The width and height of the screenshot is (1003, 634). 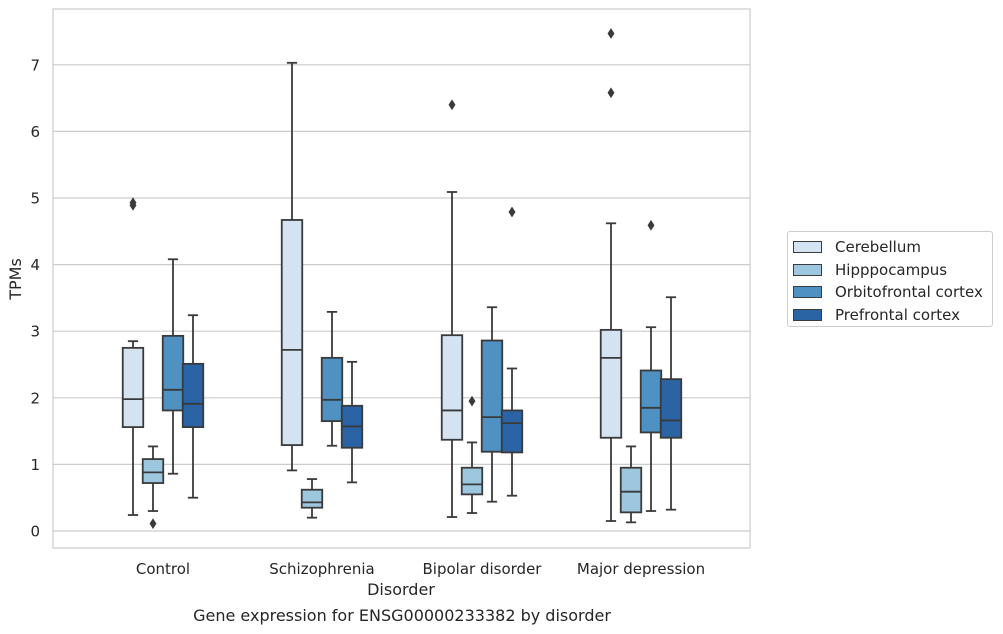 What do you see at coordinates (483, 569) in the screenshot?
I see `x-tick-label: Bipolar disorder` at bounding box center [483, 569].